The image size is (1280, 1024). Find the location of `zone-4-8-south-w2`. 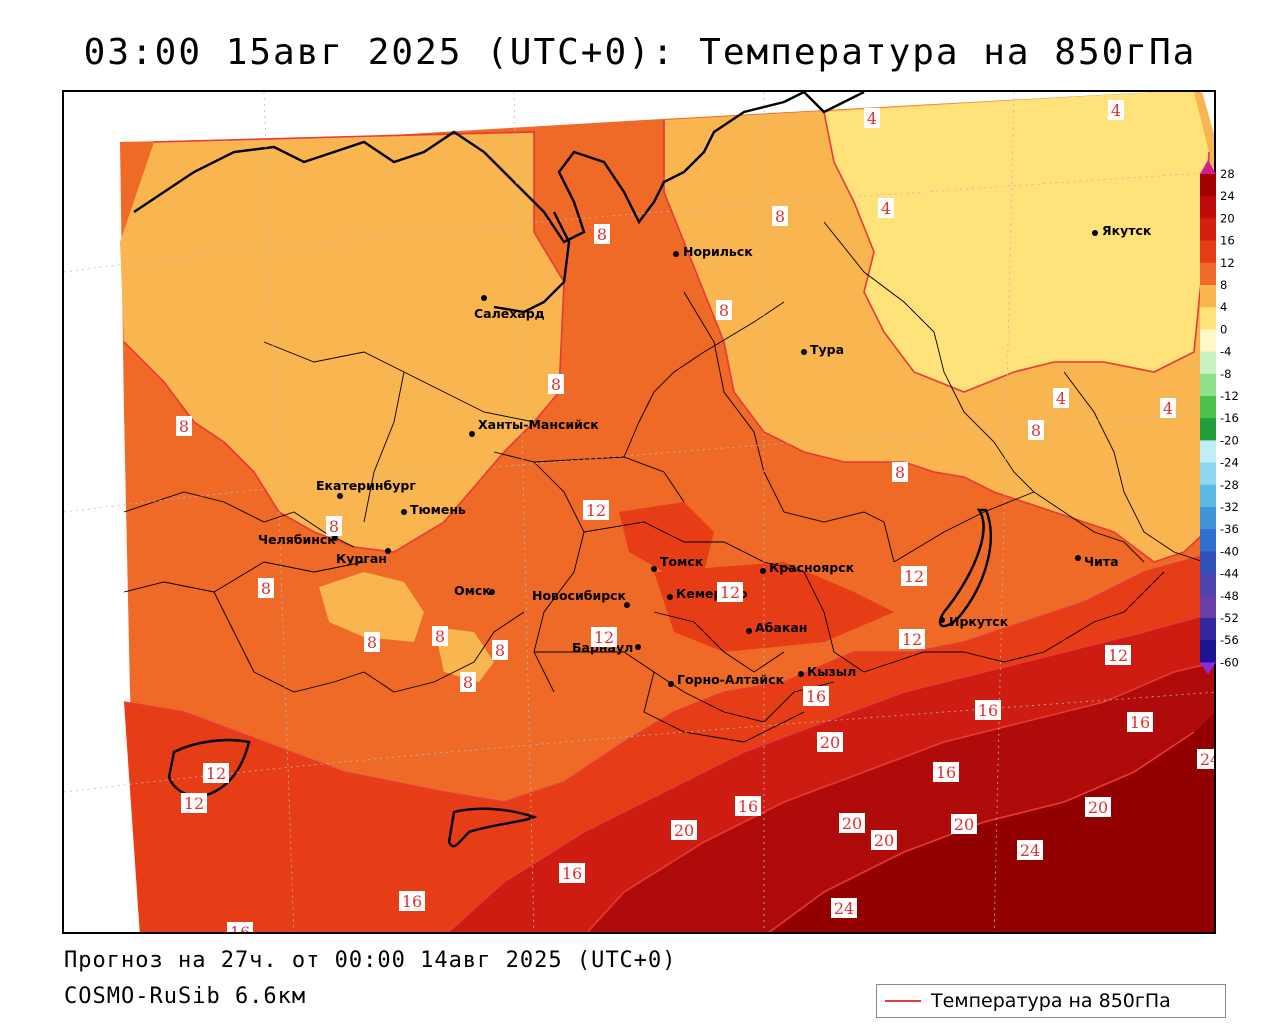

zone-4-8-south-w2 is located at coordinates (464, 654).